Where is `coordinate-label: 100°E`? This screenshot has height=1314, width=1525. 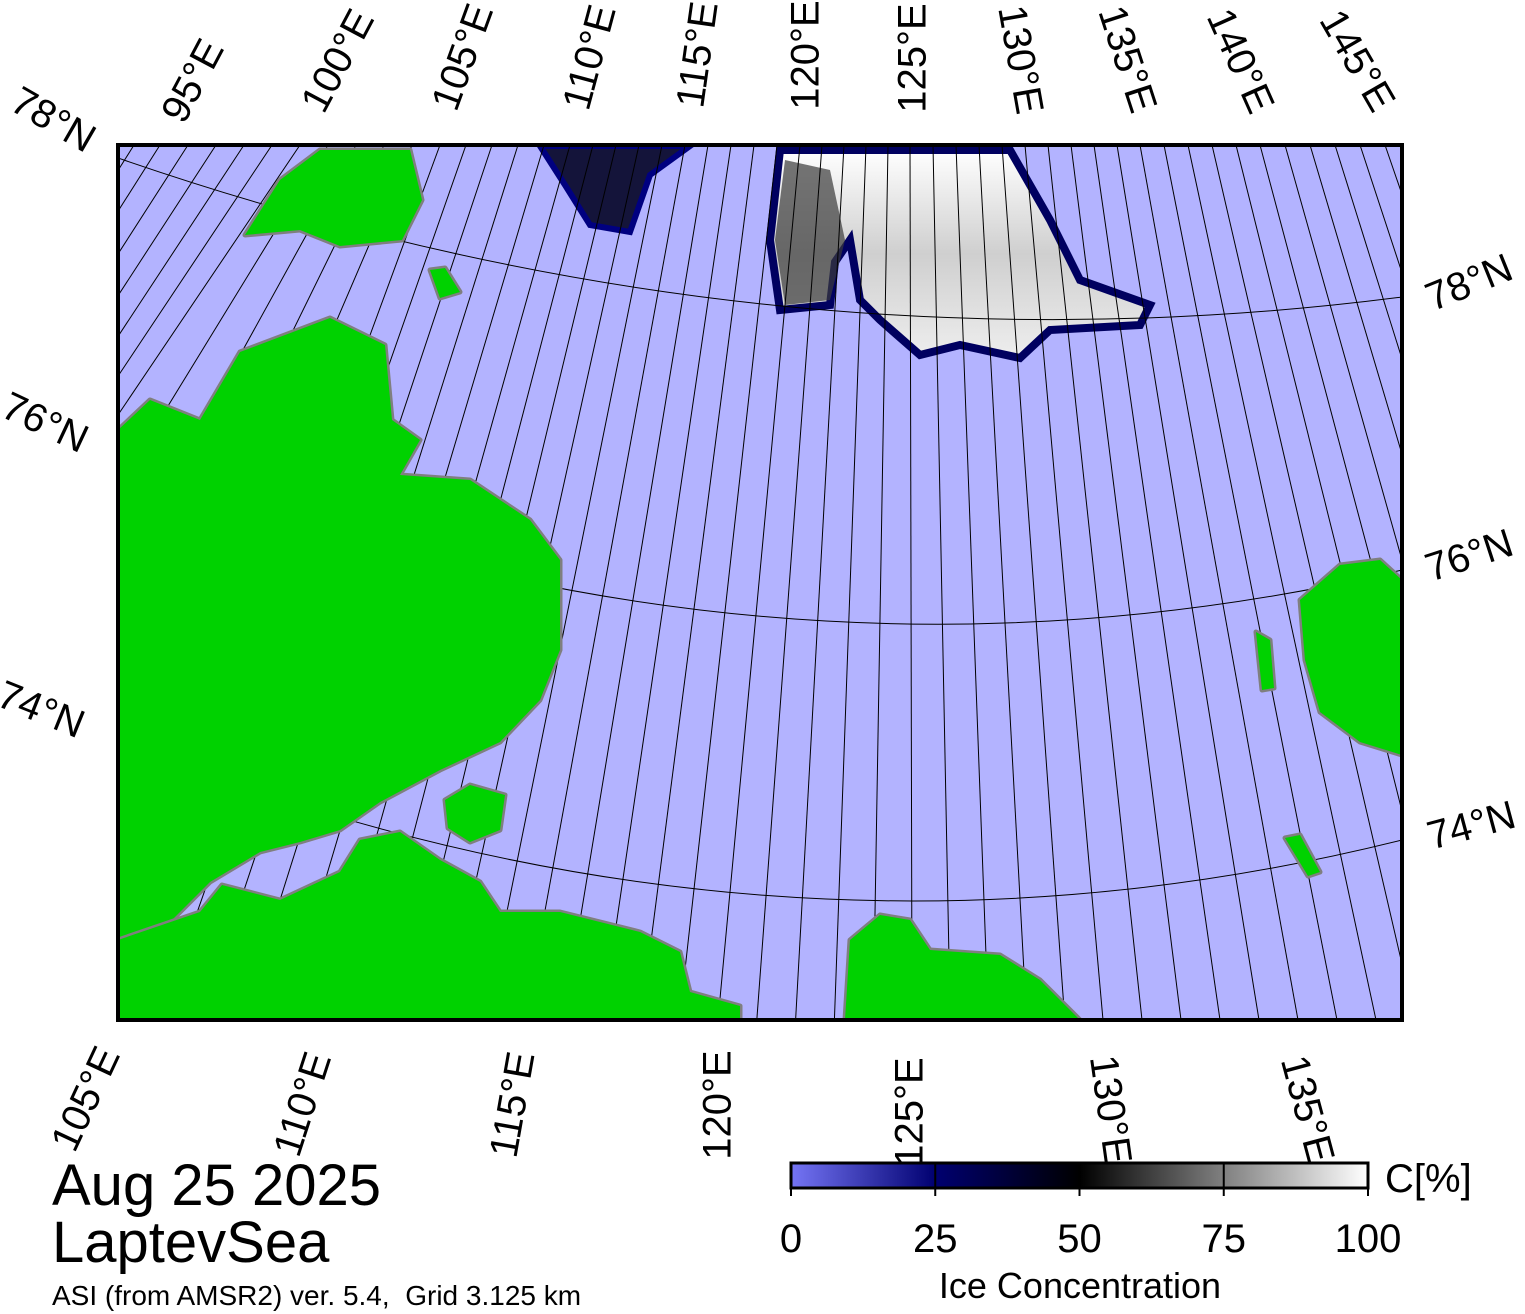
coordinate-label: 100°E is located at coordinates (338, 60).